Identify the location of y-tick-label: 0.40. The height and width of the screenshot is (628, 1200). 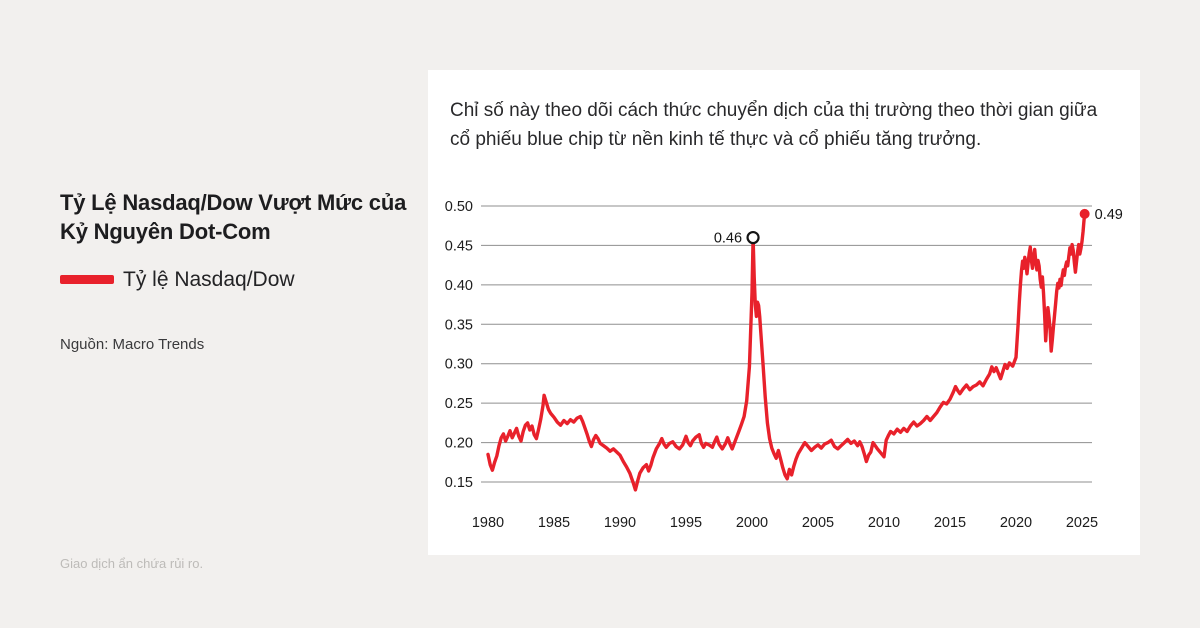
(459, 286).